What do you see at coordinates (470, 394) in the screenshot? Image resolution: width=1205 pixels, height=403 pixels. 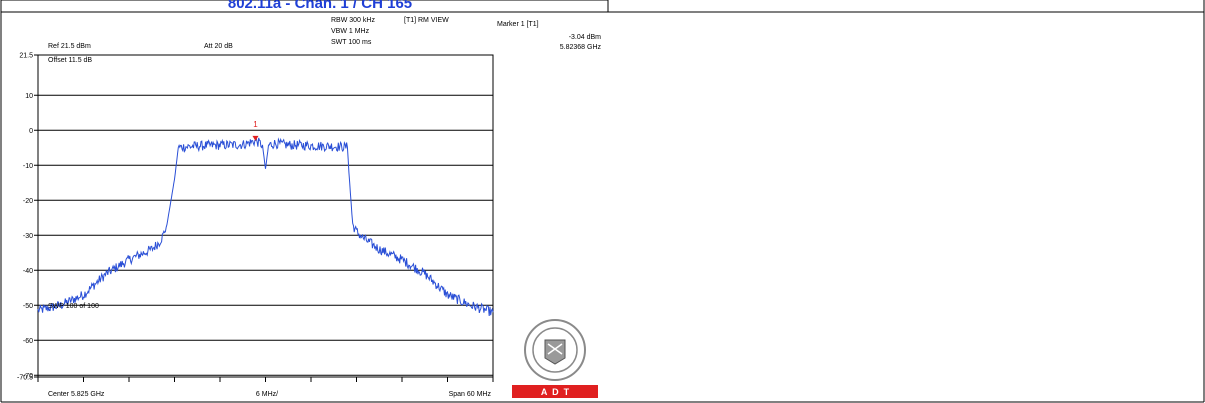 I see `span-label: Span 60 MHz` at bounding box center [470, 394].